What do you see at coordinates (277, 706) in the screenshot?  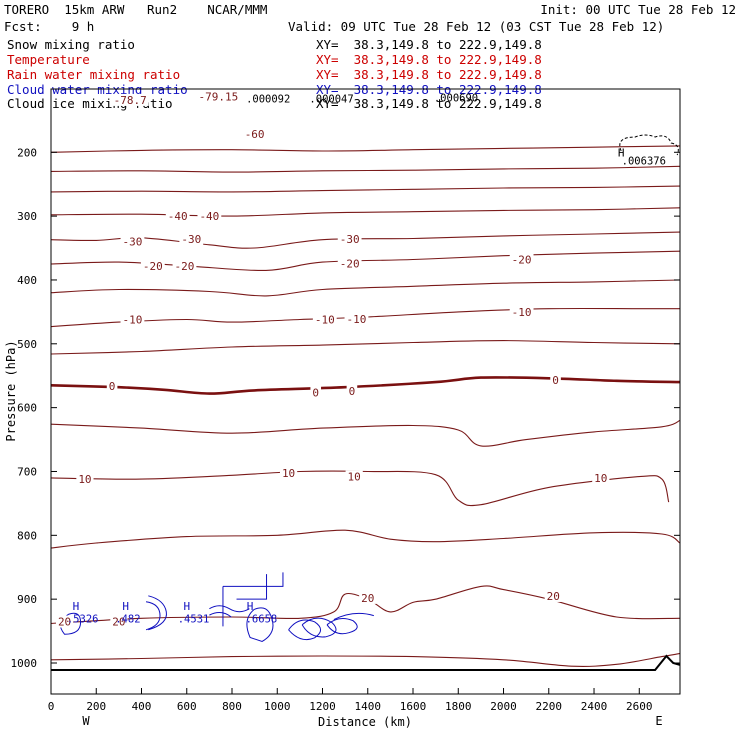 I see `x-tick-label: 1000` at bounding box center [277, 706].